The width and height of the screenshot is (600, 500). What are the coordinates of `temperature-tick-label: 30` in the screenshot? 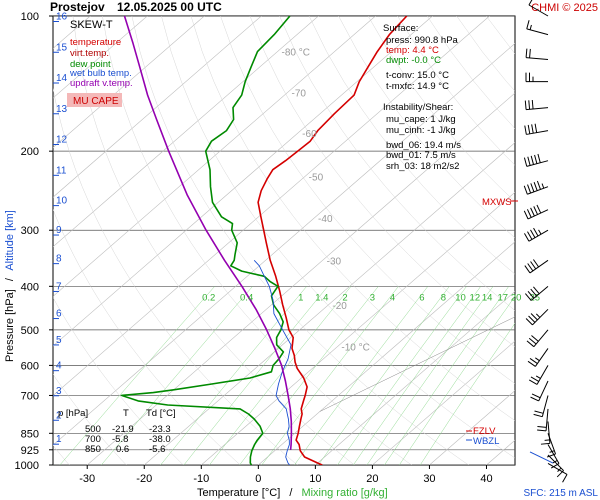 It's located at (429, 479).